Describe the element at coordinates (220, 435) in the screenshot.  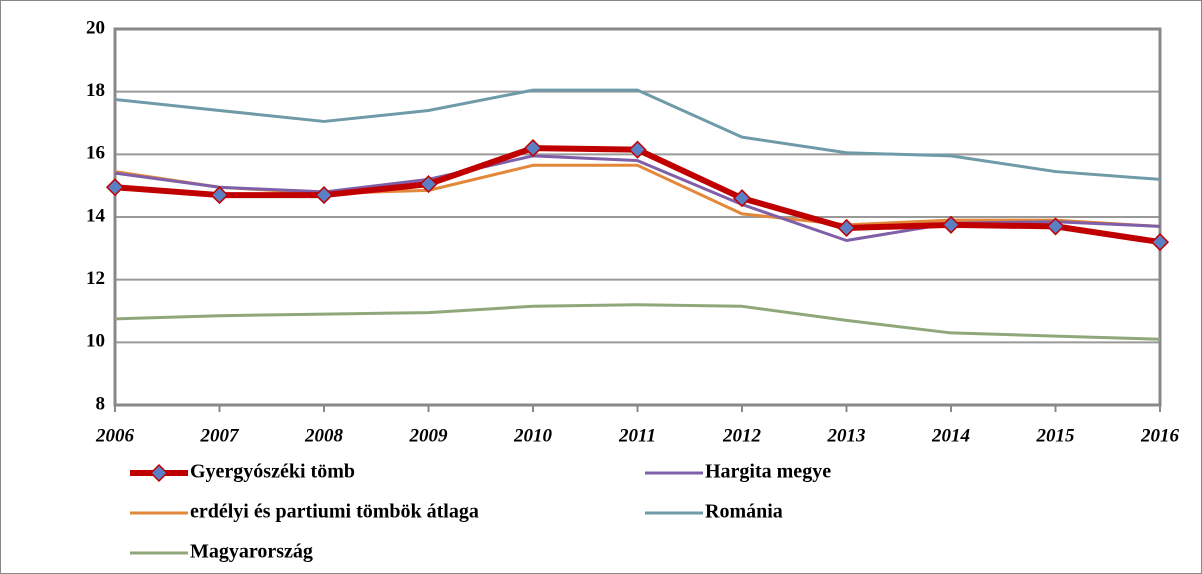
I see `x-tick-label: 2007` at that location.